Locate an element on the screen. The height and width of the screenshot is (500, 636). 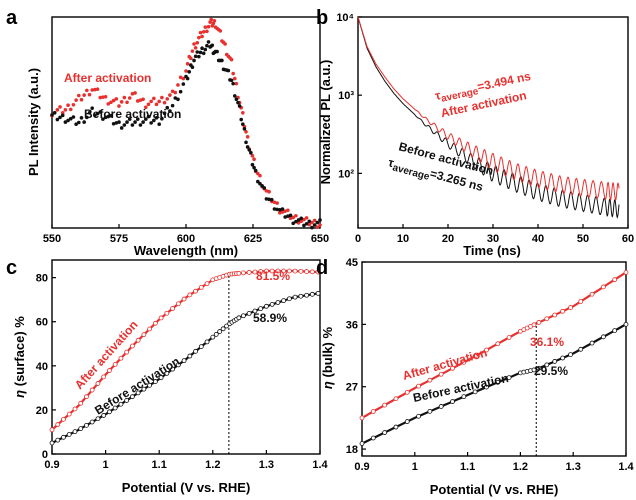
ytick-label: 40 is located at coordinates (42, 367).